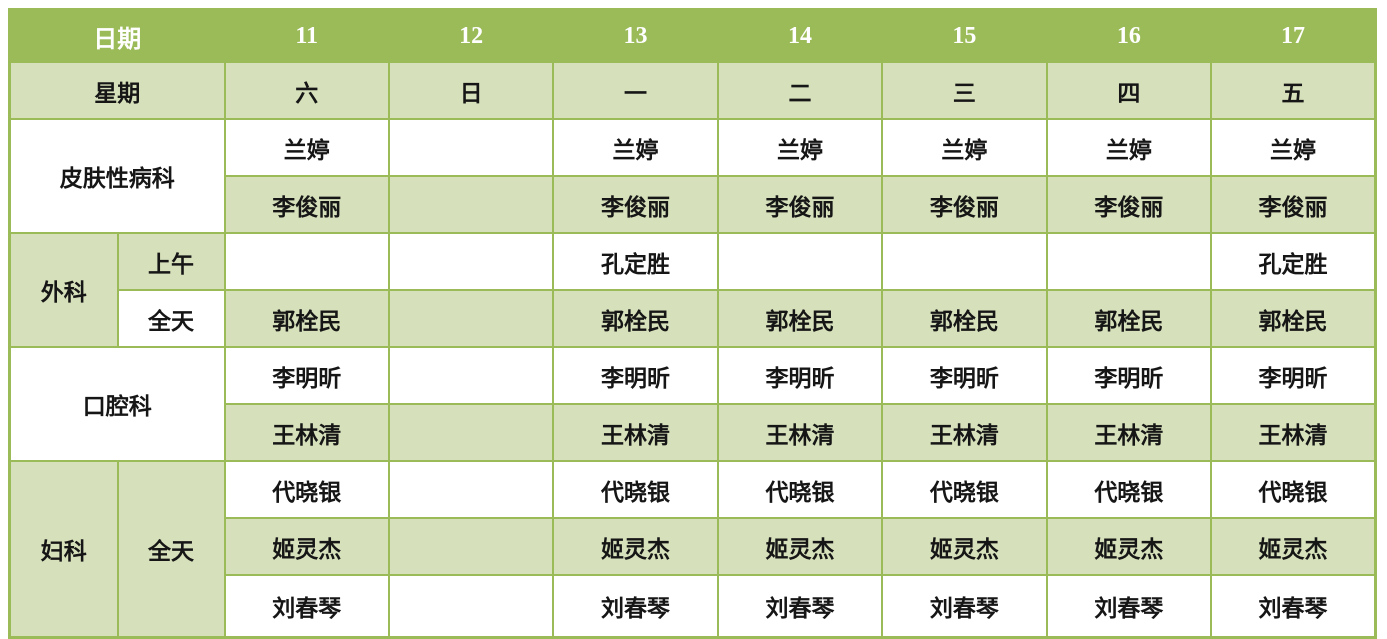 The image size is (1387, 639). Describe the element at coordinates (964, 90) in the screenshot. I see `weekday-cell: 三` at that location.